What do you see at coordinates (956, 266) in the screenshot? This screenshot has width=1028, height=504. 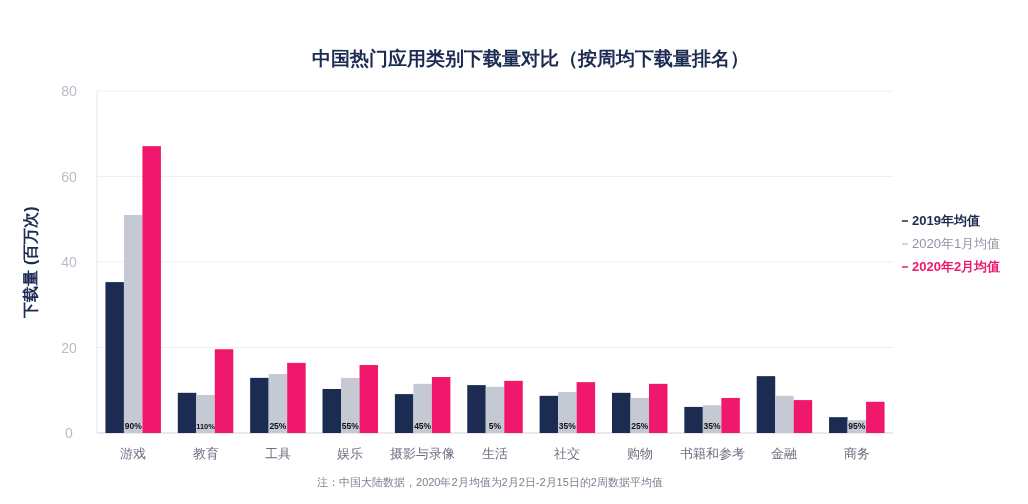 I see `legend-label: 2020年2月均值` at bounding box center [956, 266].